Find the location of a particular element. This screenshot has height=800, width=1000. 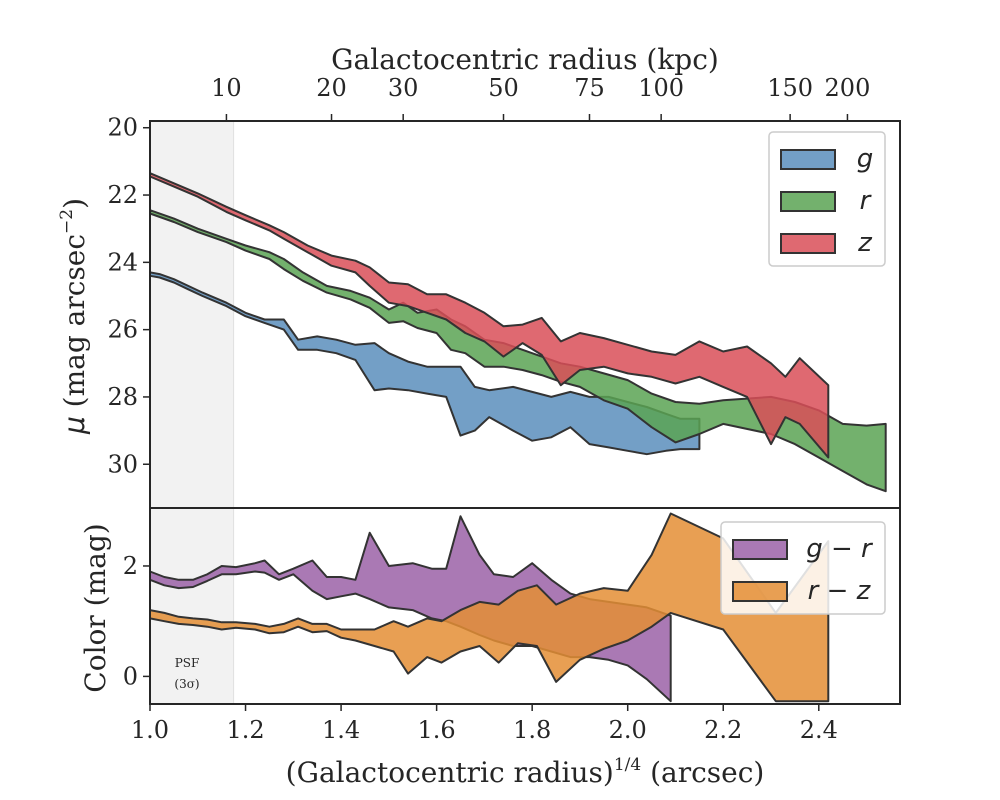

top-y-axis-label: μ (mag arcsec−2) is located at coordinates (74, 316).